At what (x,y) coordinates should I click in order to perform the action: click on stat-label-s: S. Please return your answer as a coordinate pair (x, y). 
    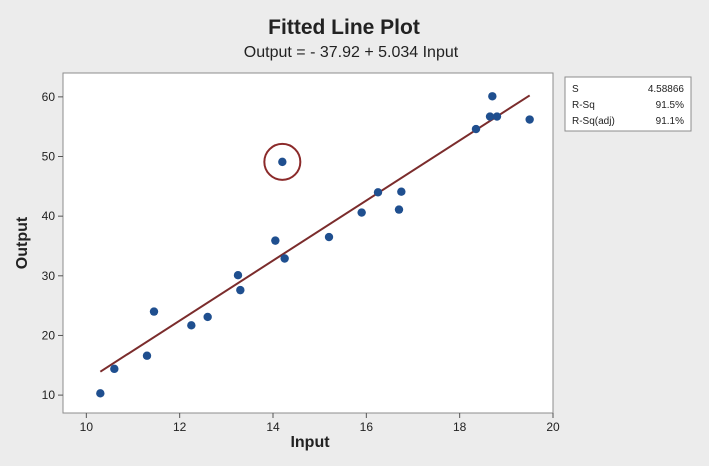
    Looking at the image, I should click on (575, 89).